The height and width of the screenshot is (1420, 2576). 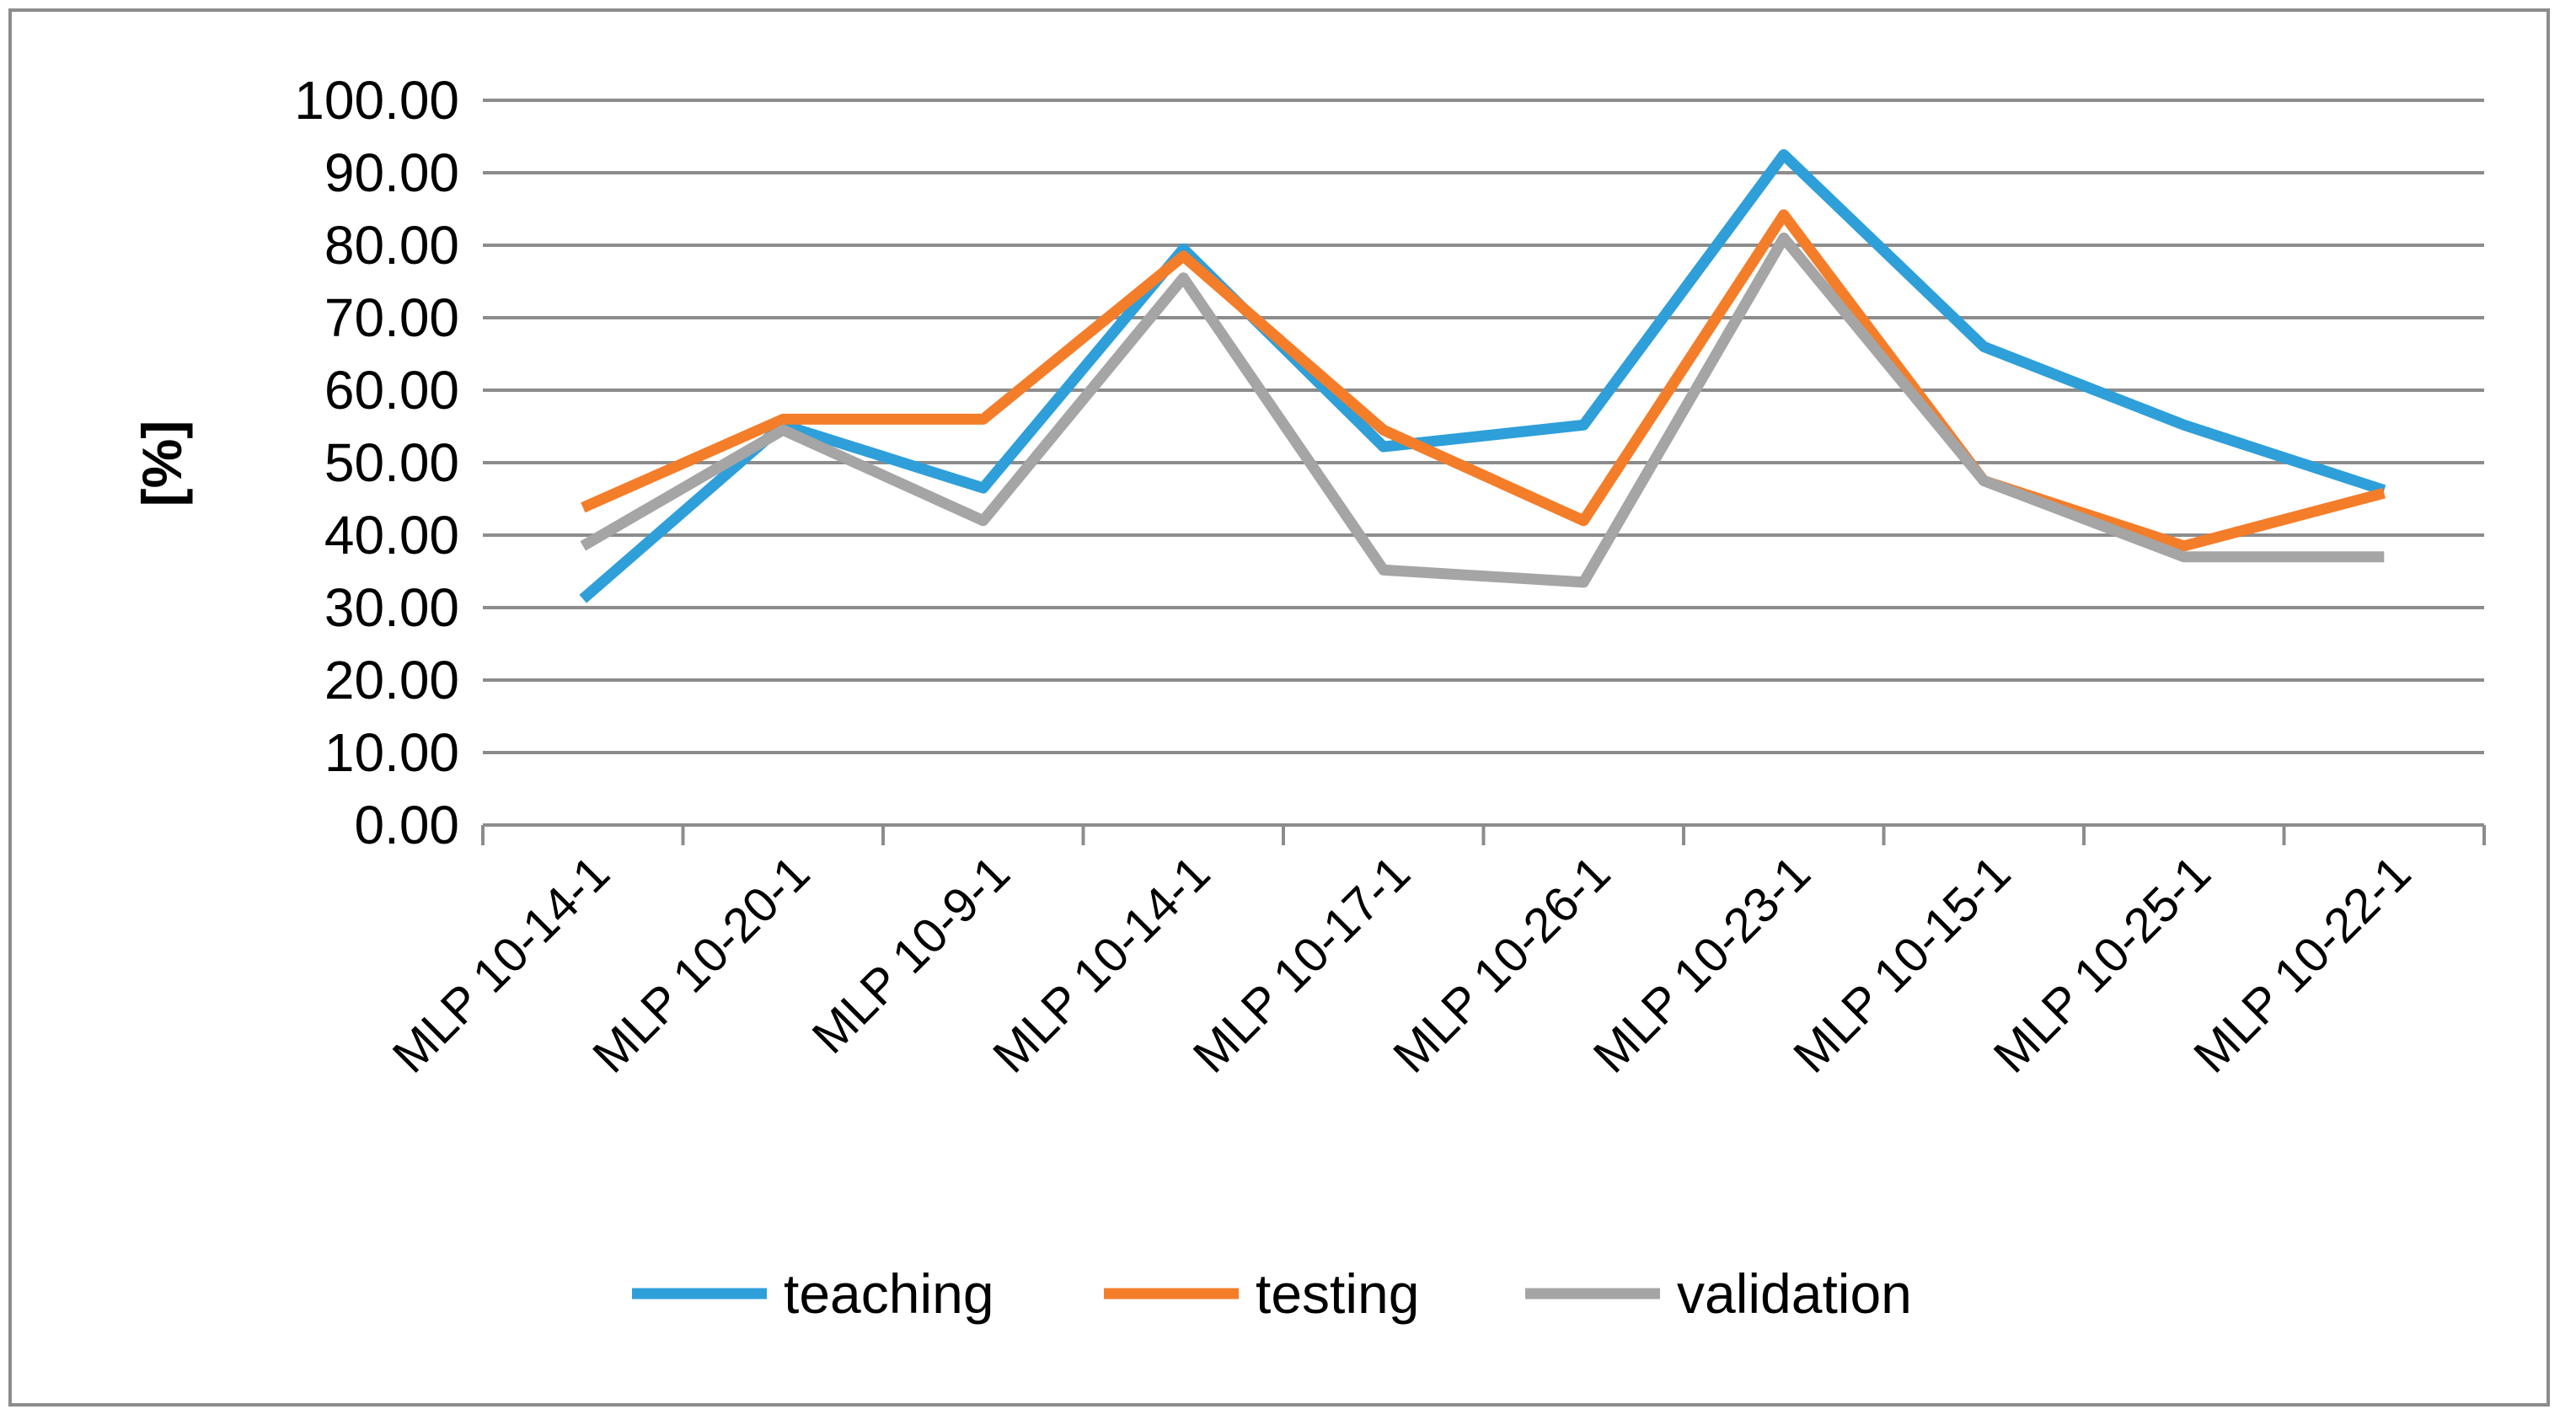 I want to click on y-tick-label: 10.00, so click(x=392, y=753).